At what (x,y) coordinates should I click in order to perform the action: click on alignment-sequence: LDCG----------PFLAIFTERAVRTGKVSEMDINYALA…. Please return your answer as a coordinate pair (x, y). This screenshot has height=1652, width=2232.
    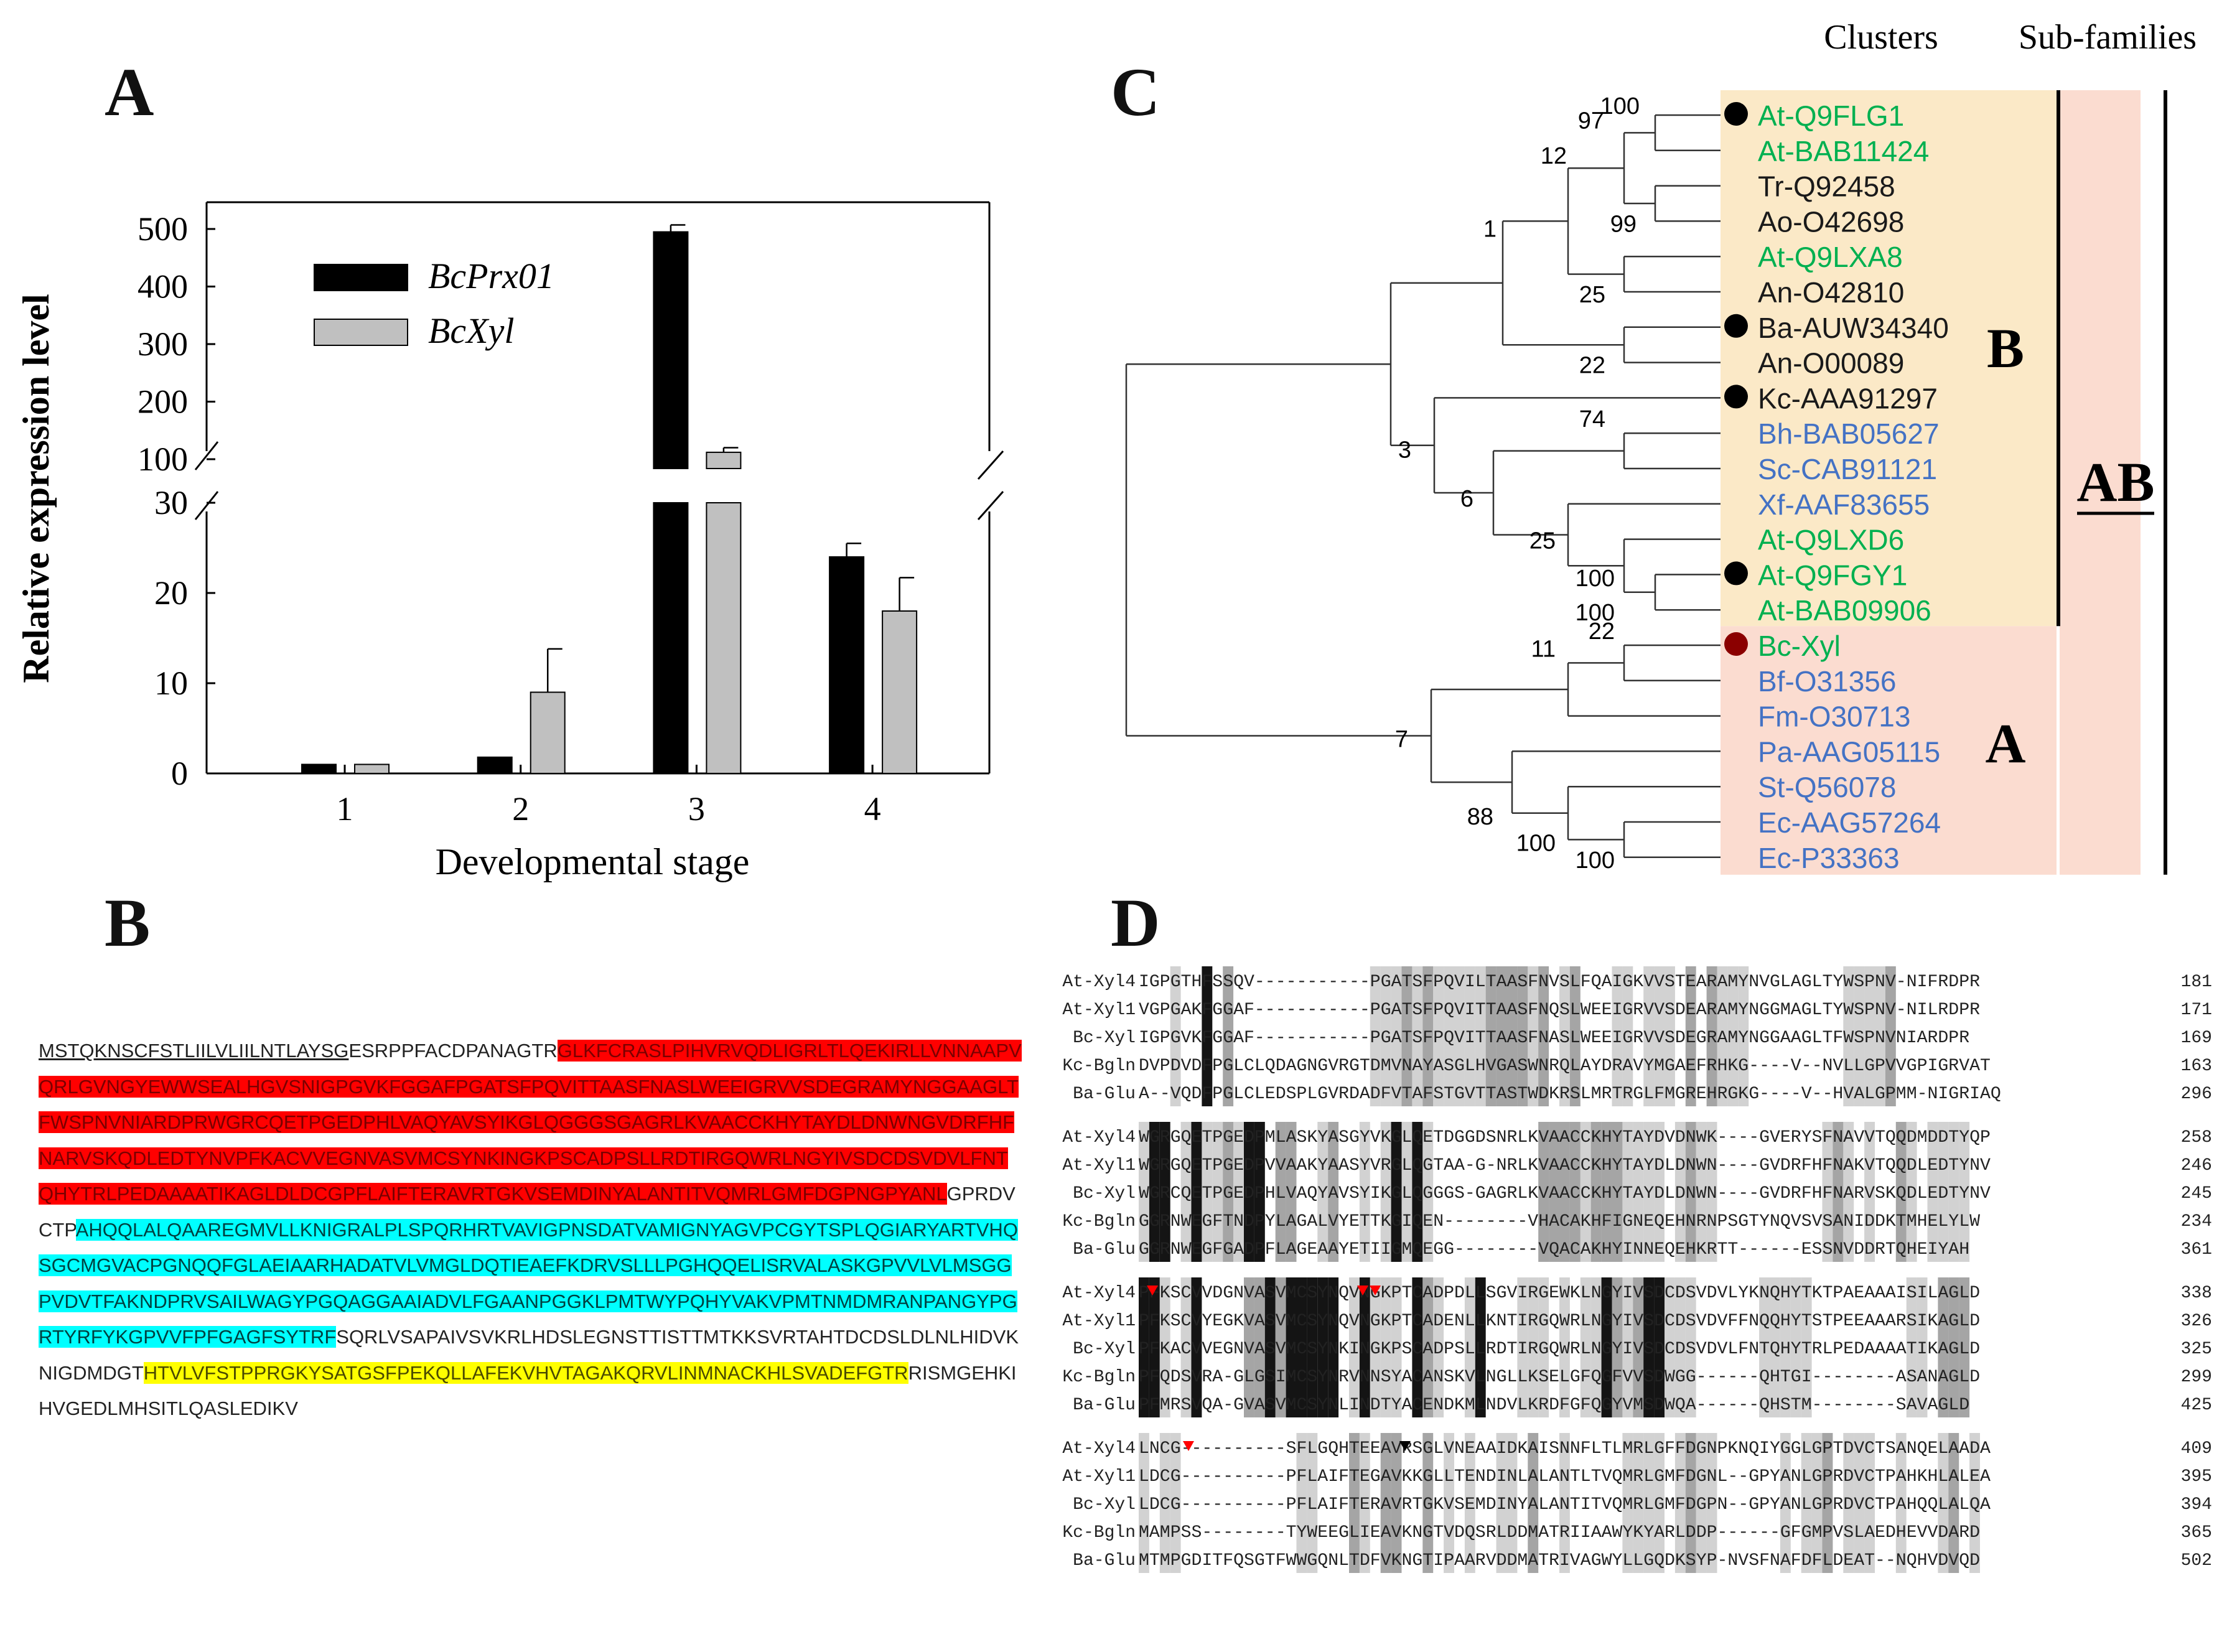
    Looking at the image, I should click on (1565, 1504).